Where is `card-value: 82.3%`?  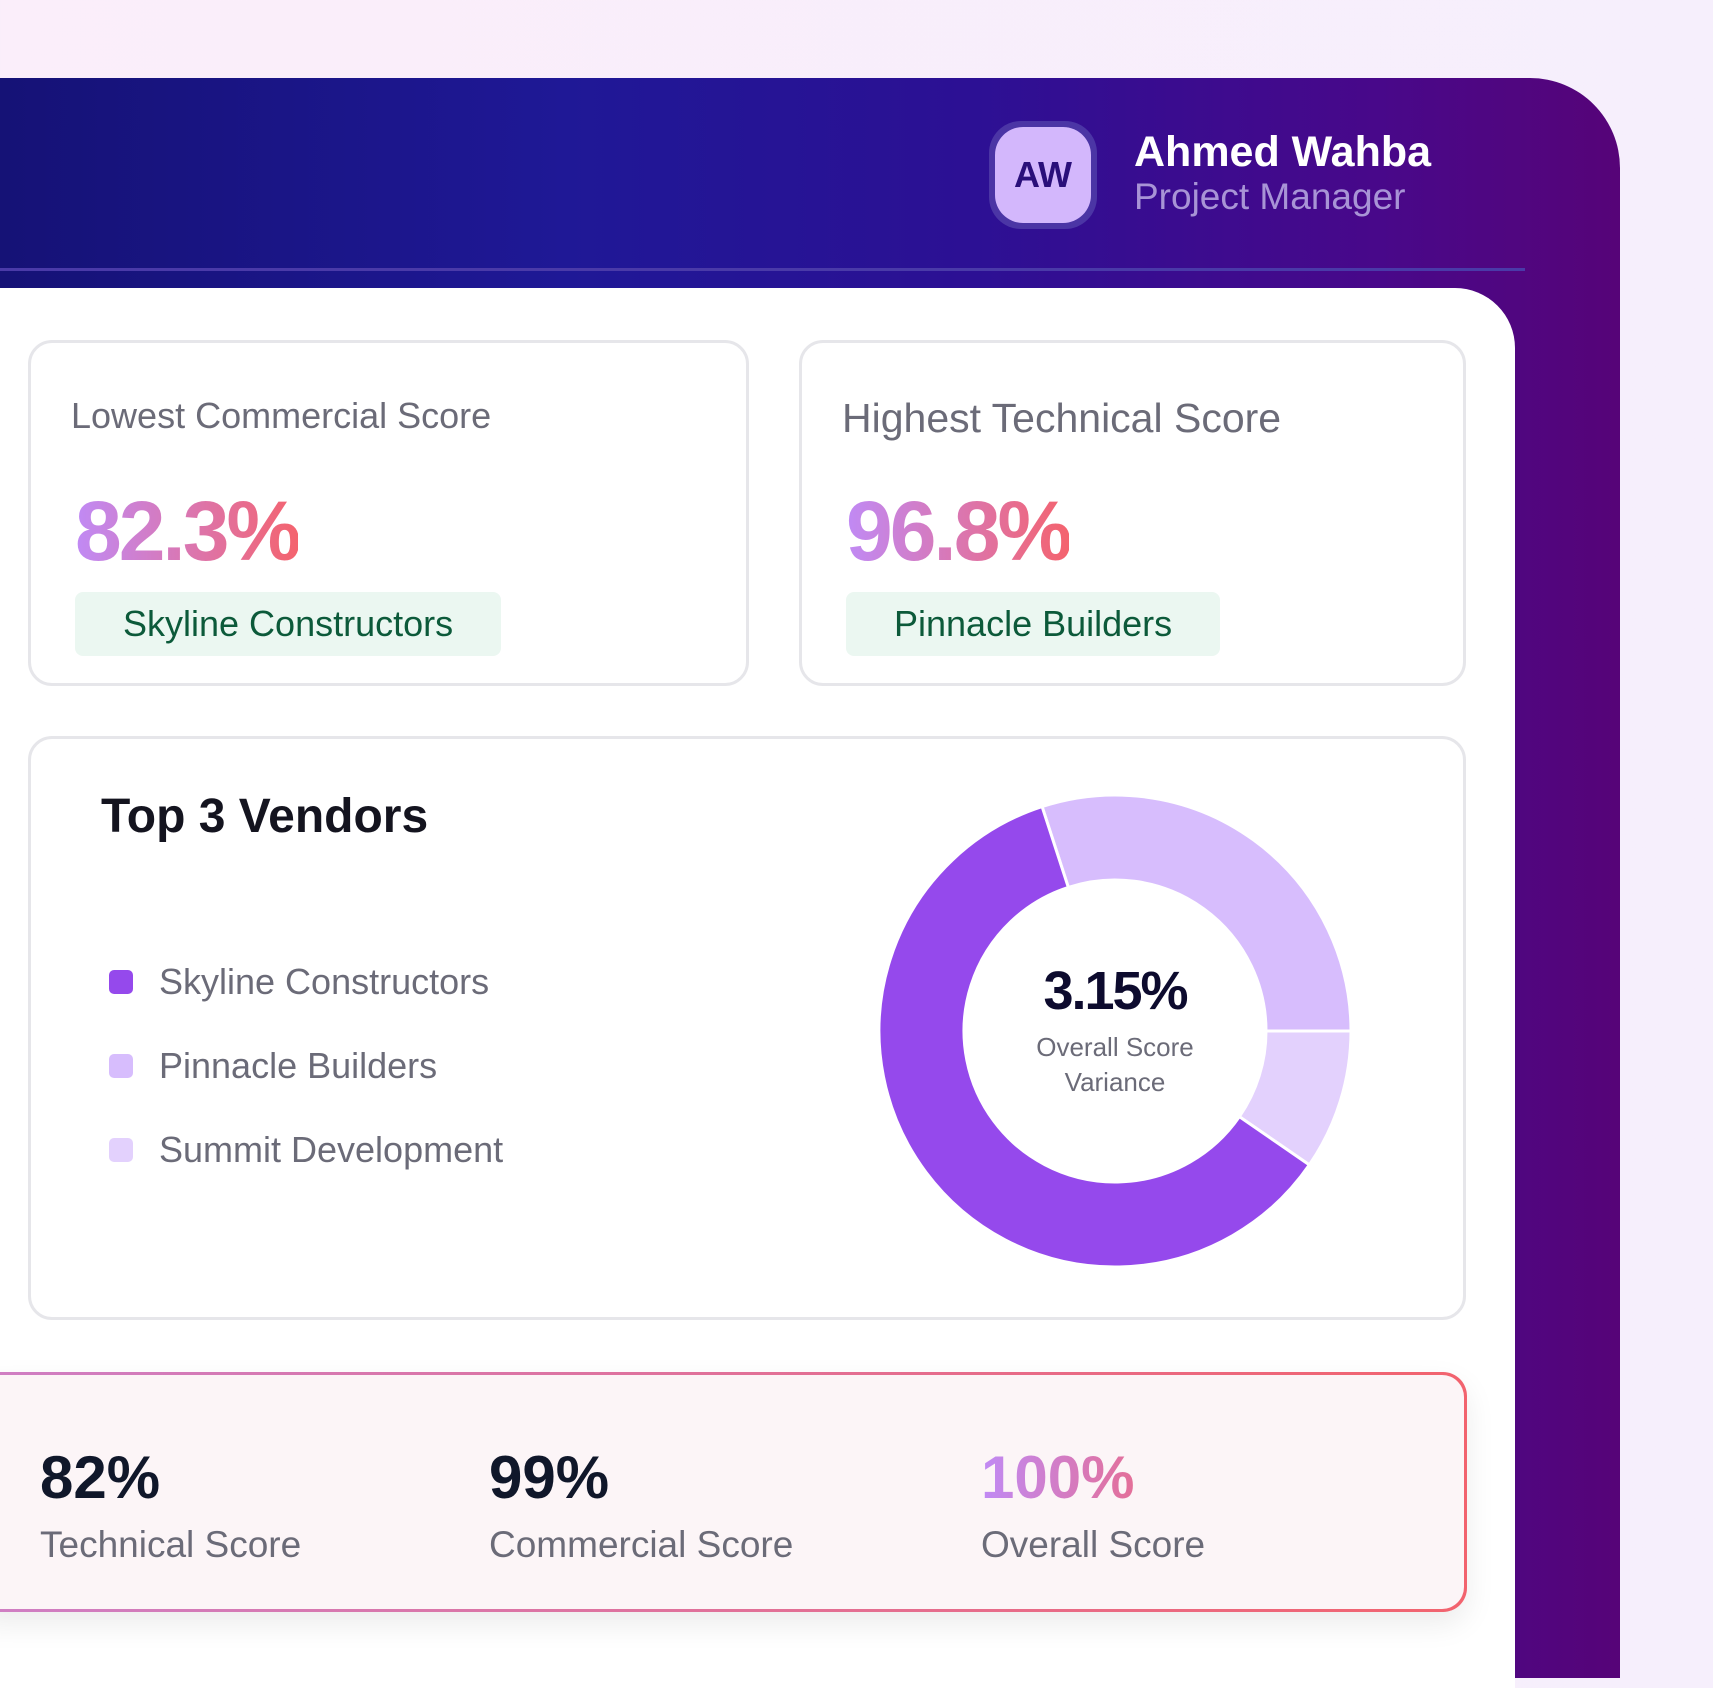 card-value: 82.3% is located at coordinates (188, 531).